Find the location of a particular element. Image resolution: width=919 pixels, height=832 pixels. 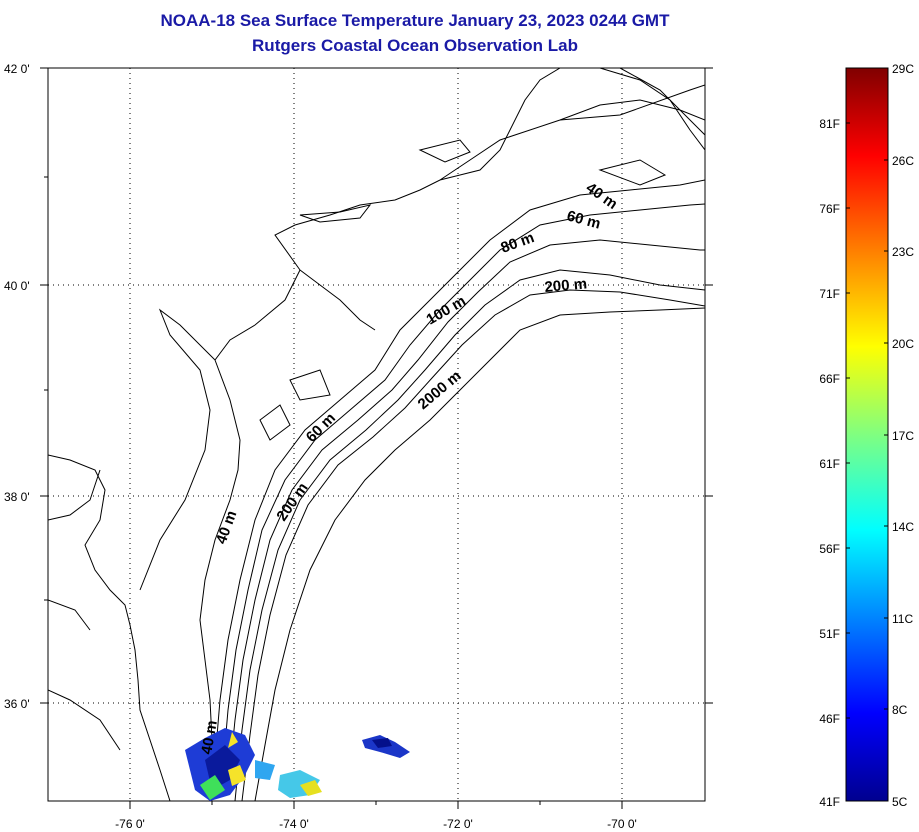

cb-f-46: 46F is located at coordinates (829, 719).